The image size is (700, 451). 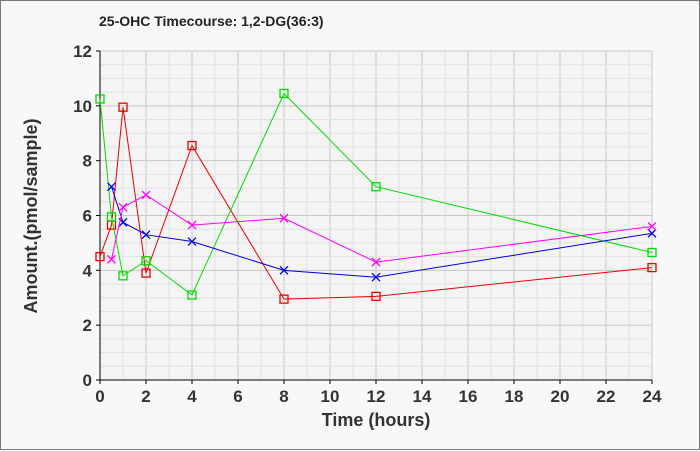 What do you see at coordinates (87, 380) in the screenshot?
I see `y-tick-label: 0` at bounding box center [87, 380].